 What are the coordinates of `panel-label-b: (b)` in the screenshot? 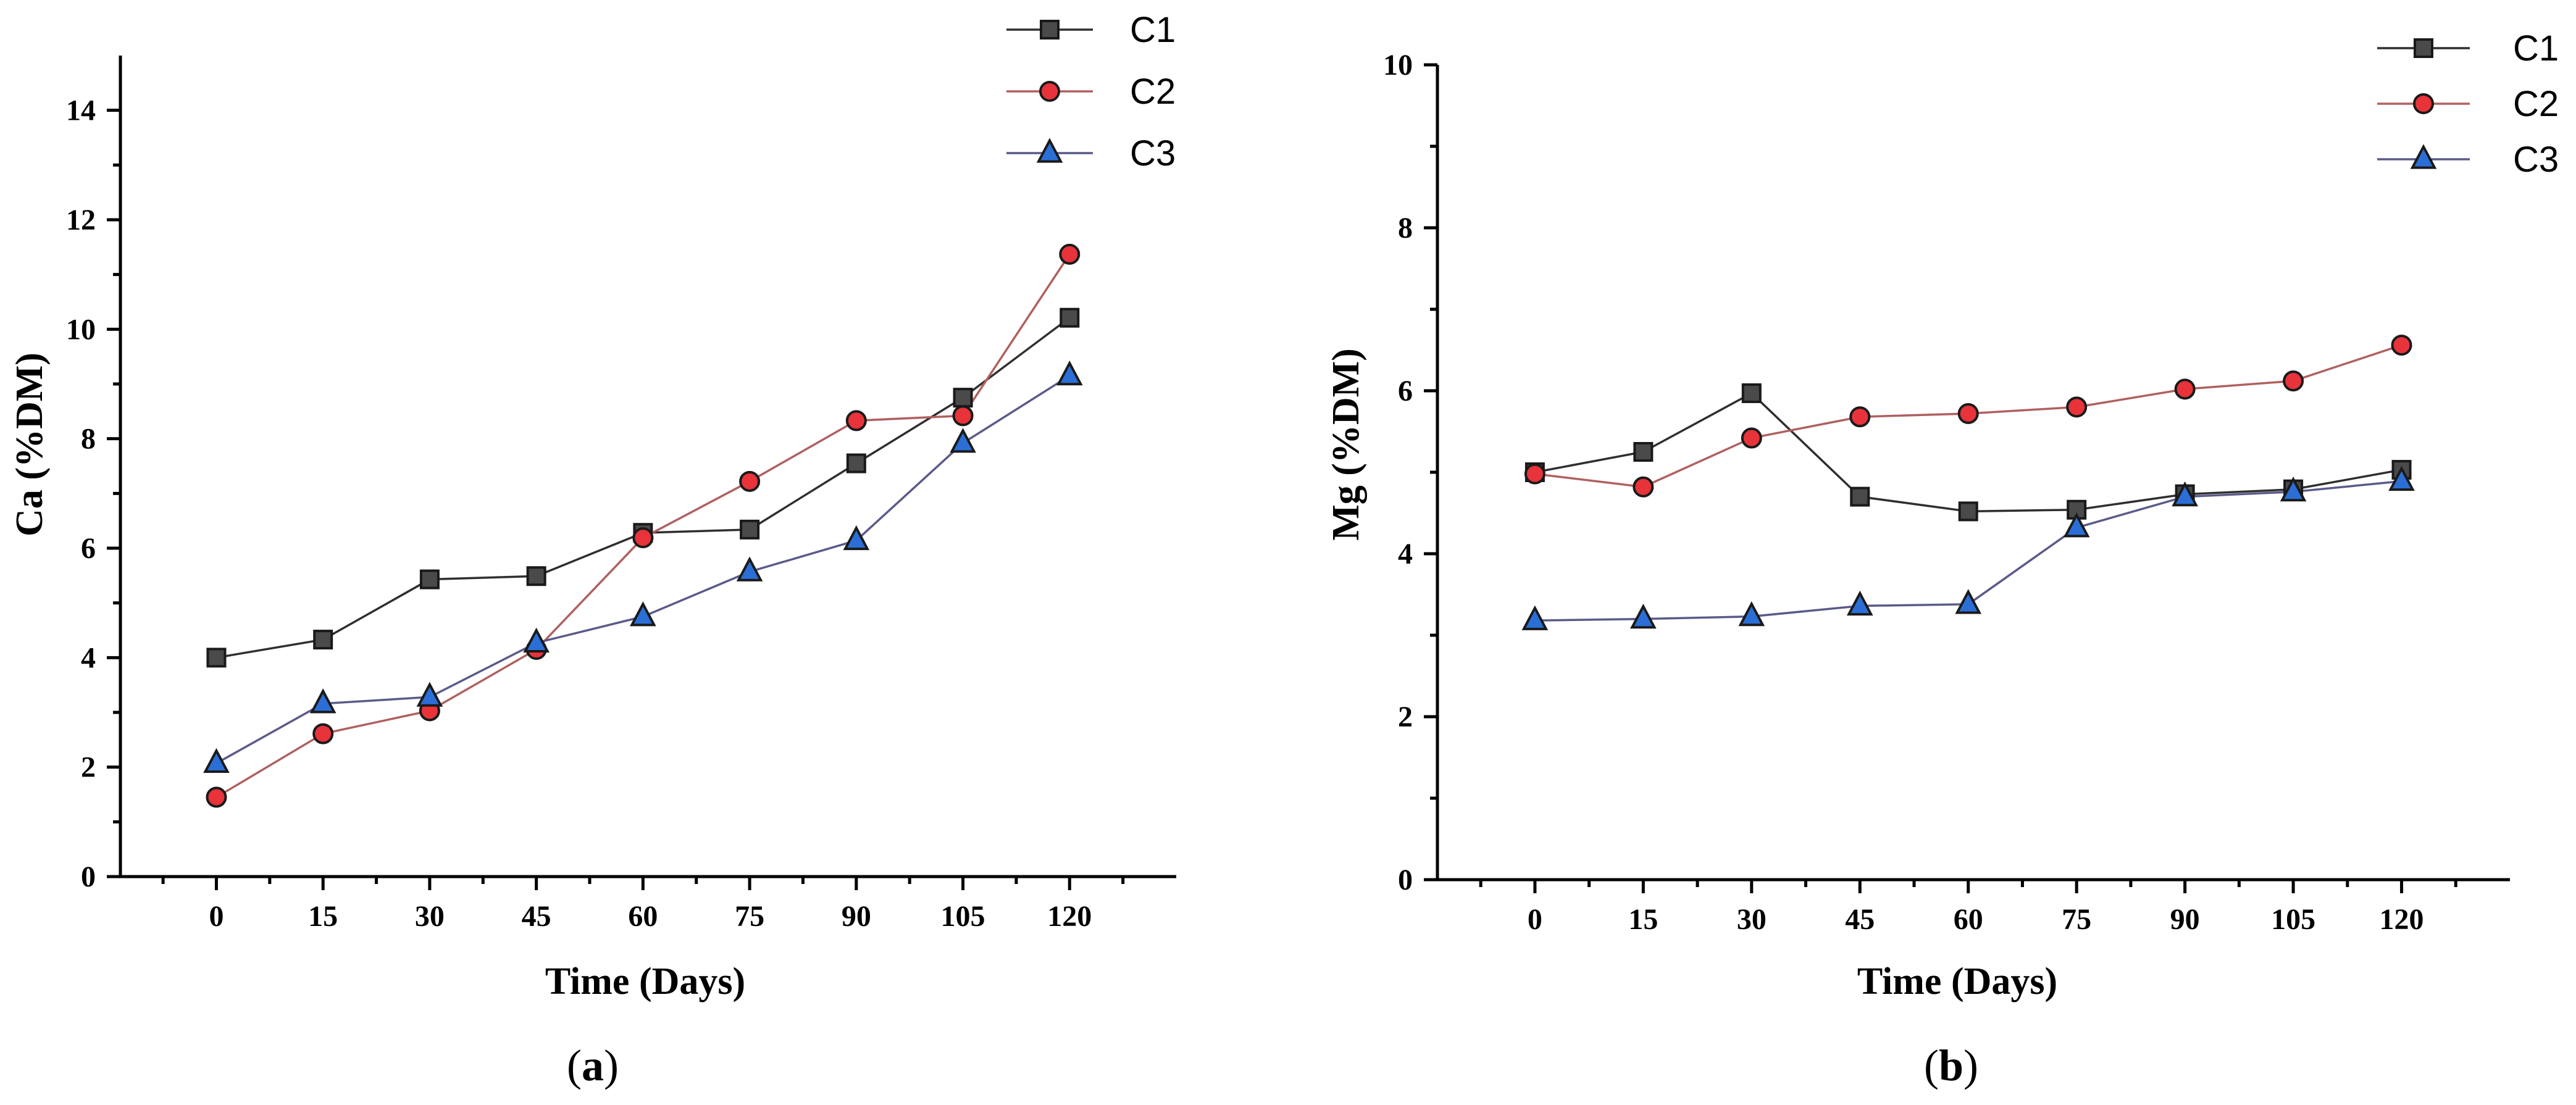 It's located at (1951, 1066).